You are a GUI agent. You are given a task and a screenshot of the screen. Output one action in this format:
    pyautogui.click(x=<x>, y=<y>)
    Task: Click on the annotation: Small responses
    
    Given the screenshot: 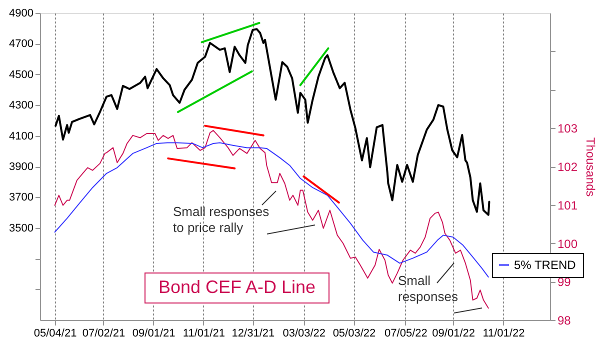 What is the action you would take?
    pyautogui.click(x=428, y=288)
    